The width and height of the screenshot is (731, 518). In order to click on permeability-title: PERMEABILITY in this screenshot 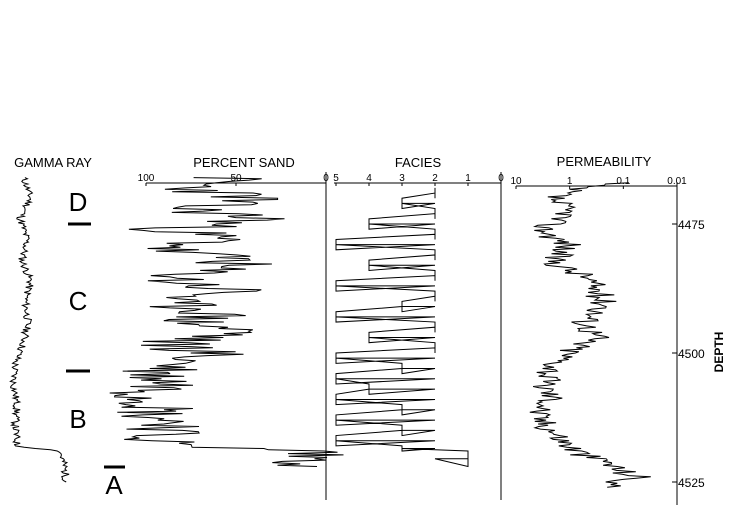, I will do `click(604, 161)`.